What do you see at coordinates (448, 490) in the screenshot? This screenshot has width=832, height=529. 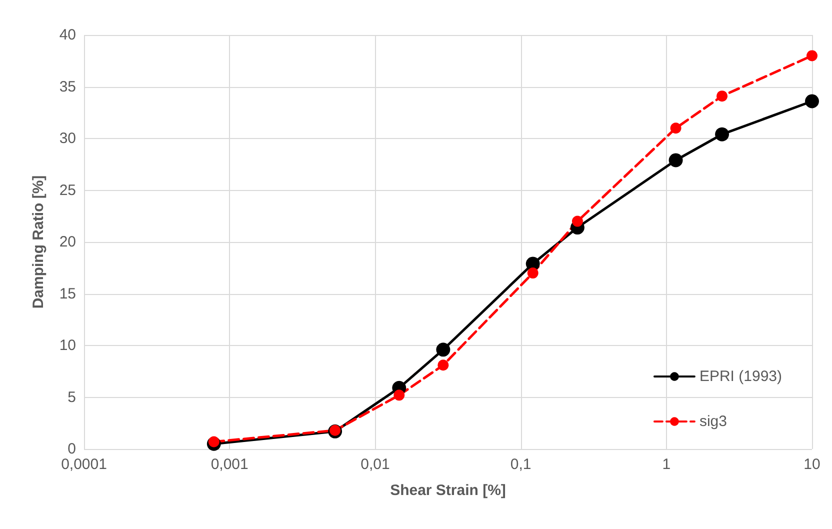 I see `x-axis-title: Shear Strain [%]` at bounding box center [448, 490].